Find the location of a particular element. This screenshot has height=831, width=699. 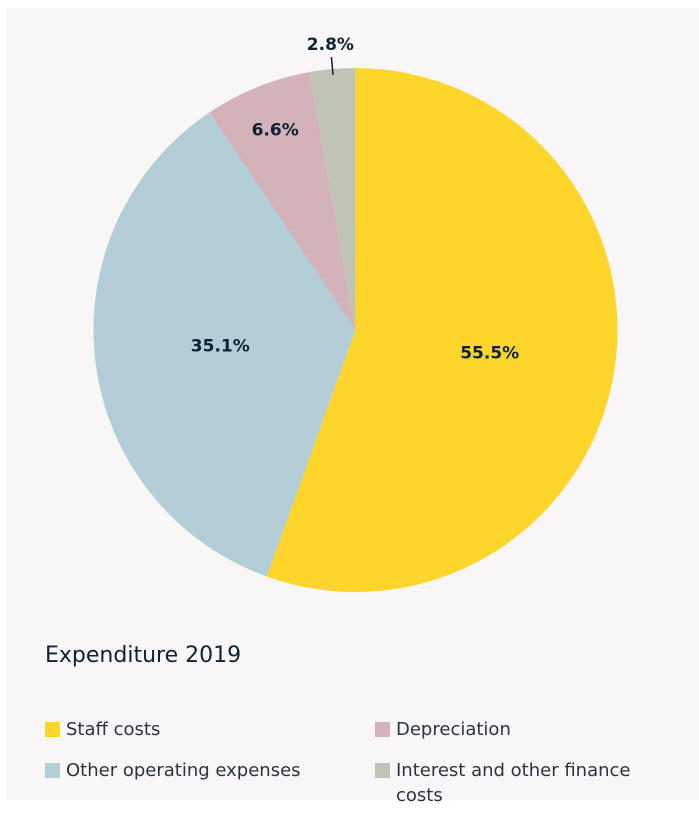

chart-title: Expenditure 2019 is located at coordinates (143, 655).